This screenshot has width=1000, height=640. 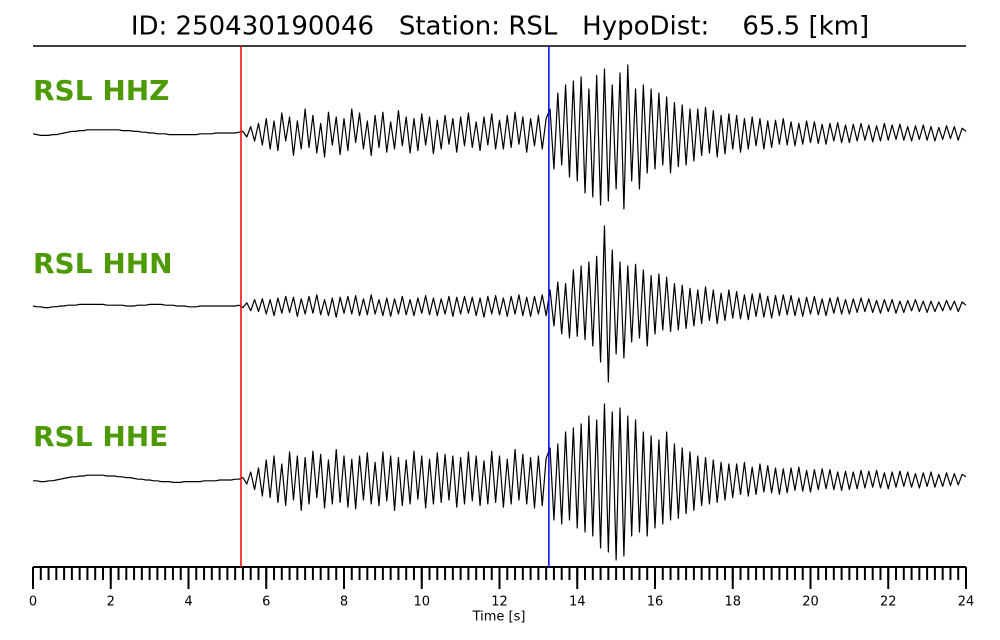 I want to click on x-axis-label: Time [s], so click(x=499, y=617).